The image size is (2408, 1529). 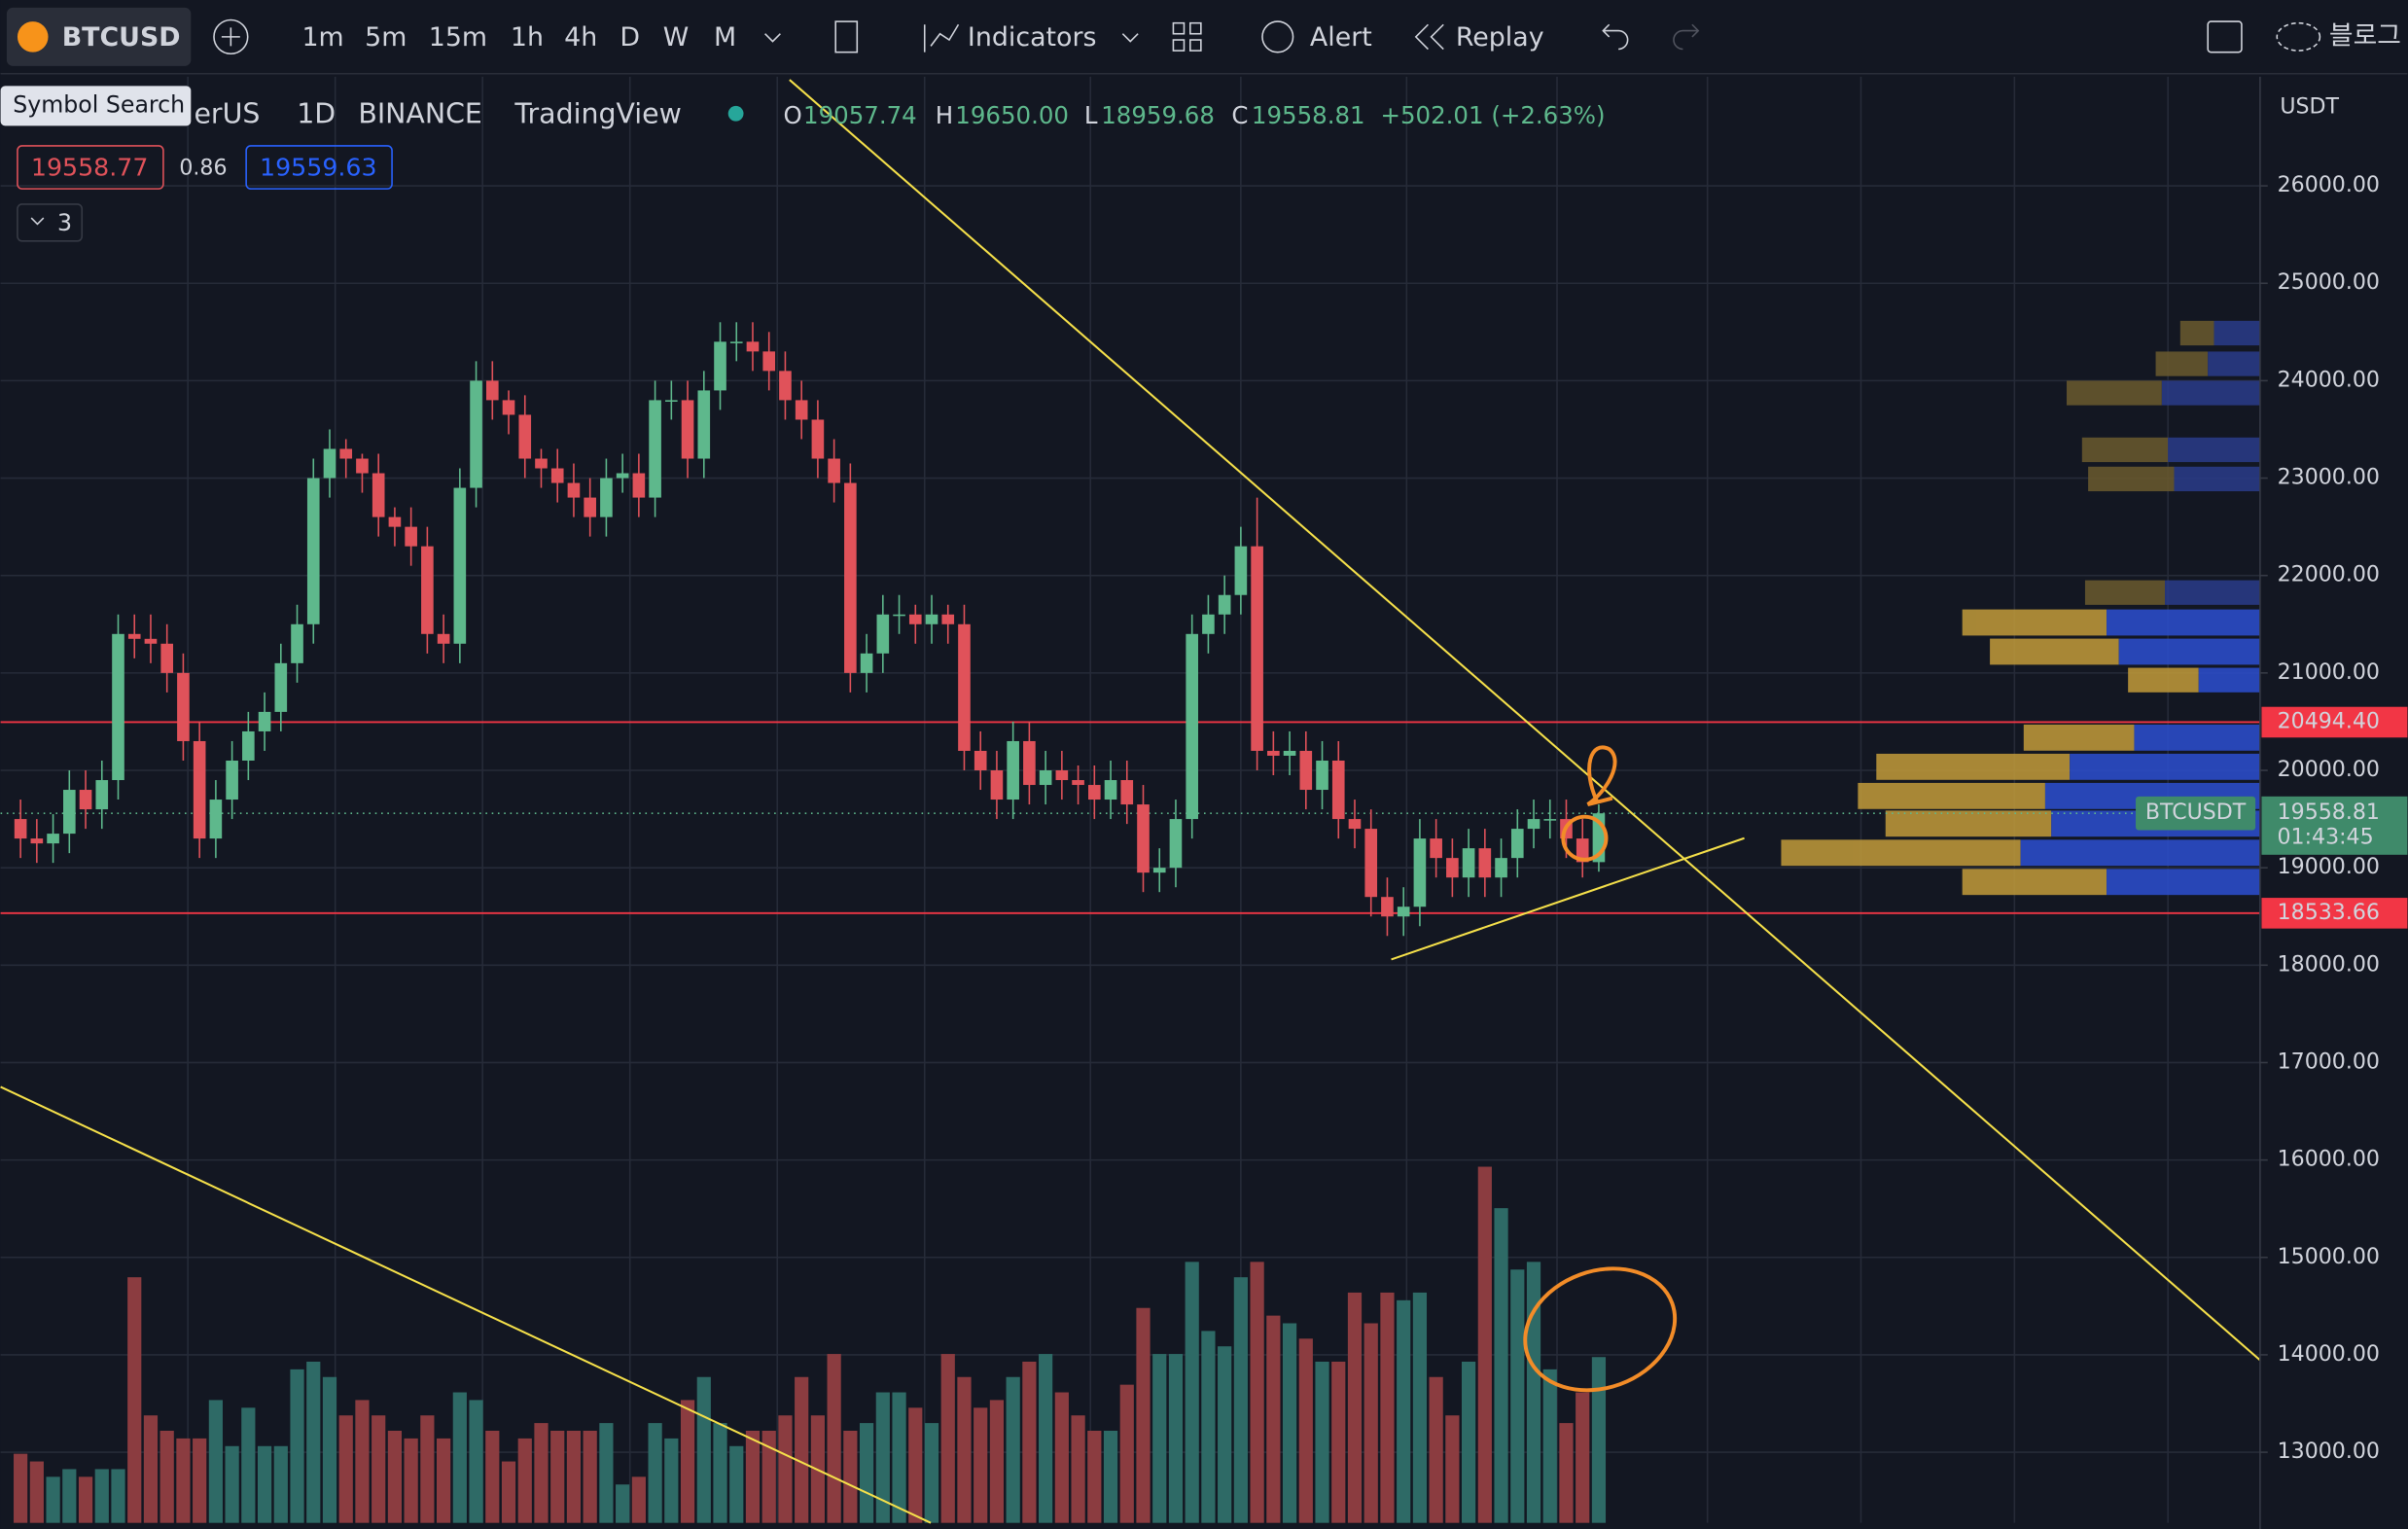 What do you see at coordinates (1239, 115) in the screenshot?
I see `c-label: C` at bounding box center [1239, 115].